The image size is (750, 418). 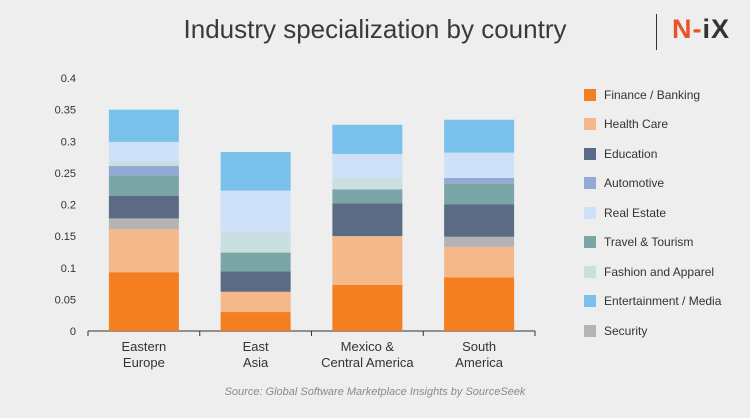 What do you see at coordinates (256, 362) in the screenshot?
I see `x-category-label: Asia` at bounding box center [256, 362].